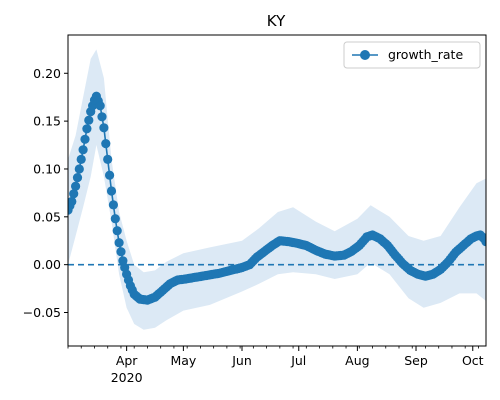 This screenshot has width=500, height=400. What do you see at coordinates (127, 377) in the screenshot?
I see `x-tick-sublabel: 2020` at bounding box center [127, 377].